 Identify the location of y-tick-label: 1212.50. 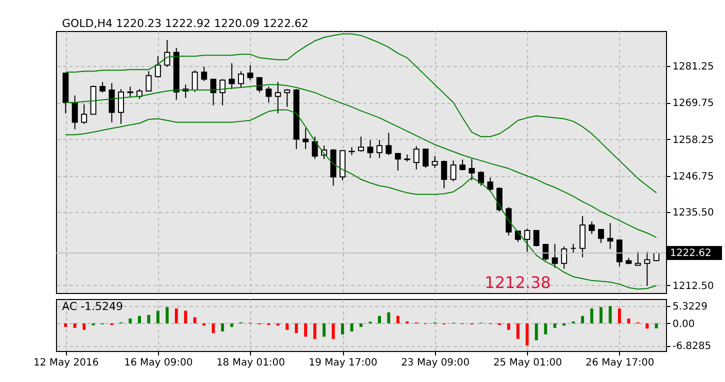
(693, 286).